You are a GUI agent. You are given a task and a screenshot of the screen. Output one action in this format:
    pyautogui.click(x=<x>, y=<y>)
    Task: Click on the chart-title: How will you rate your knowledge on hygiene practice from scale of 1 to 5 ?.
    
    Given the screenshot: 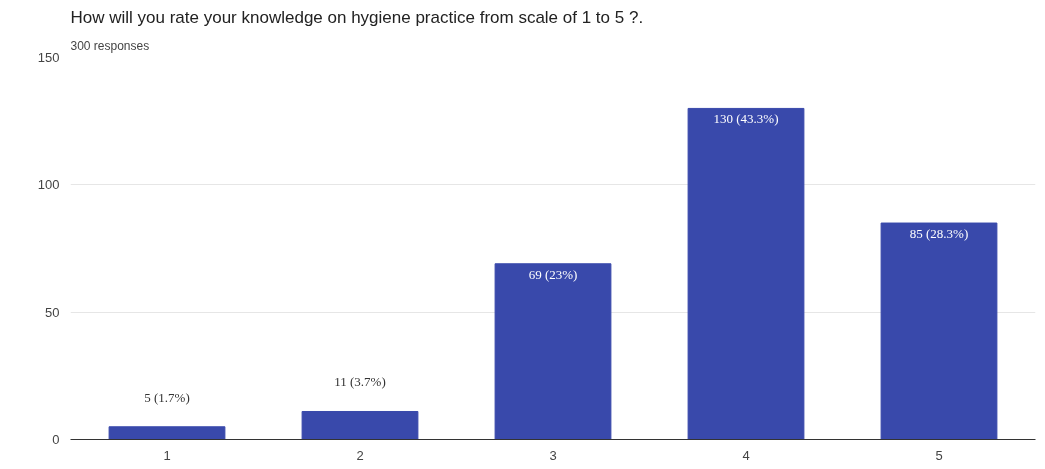 What is the action you would take?
    pyautogui.click(x=357, y=17)
    